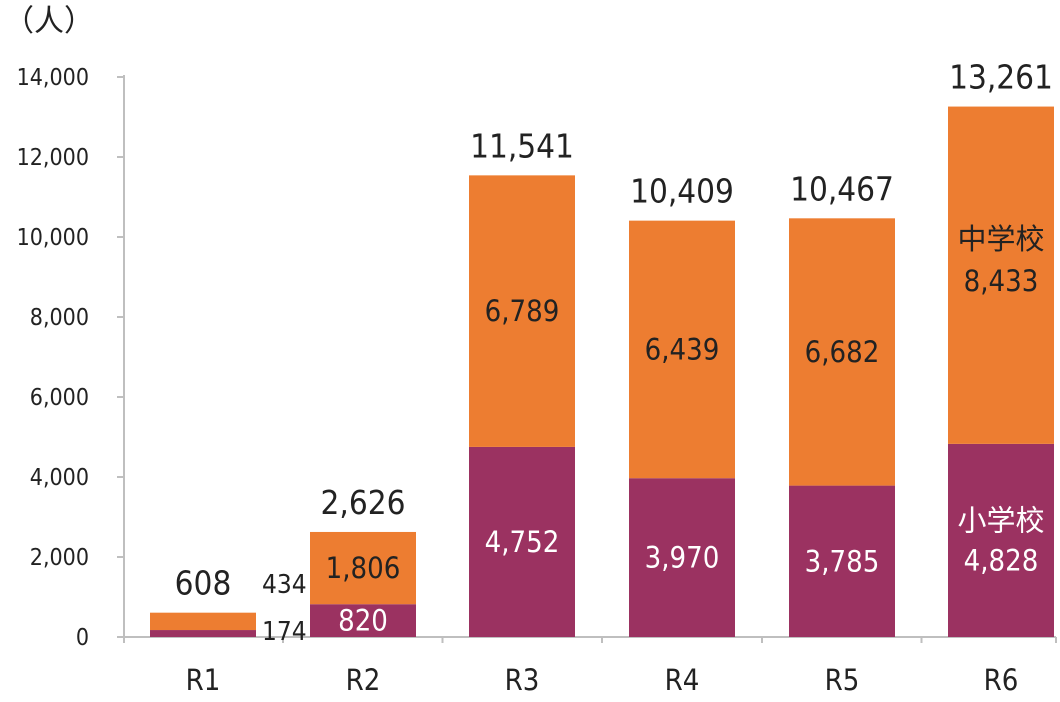 The image size is (1060, 702). I want to click on elementary-value-label: 820, so click(363, 621).